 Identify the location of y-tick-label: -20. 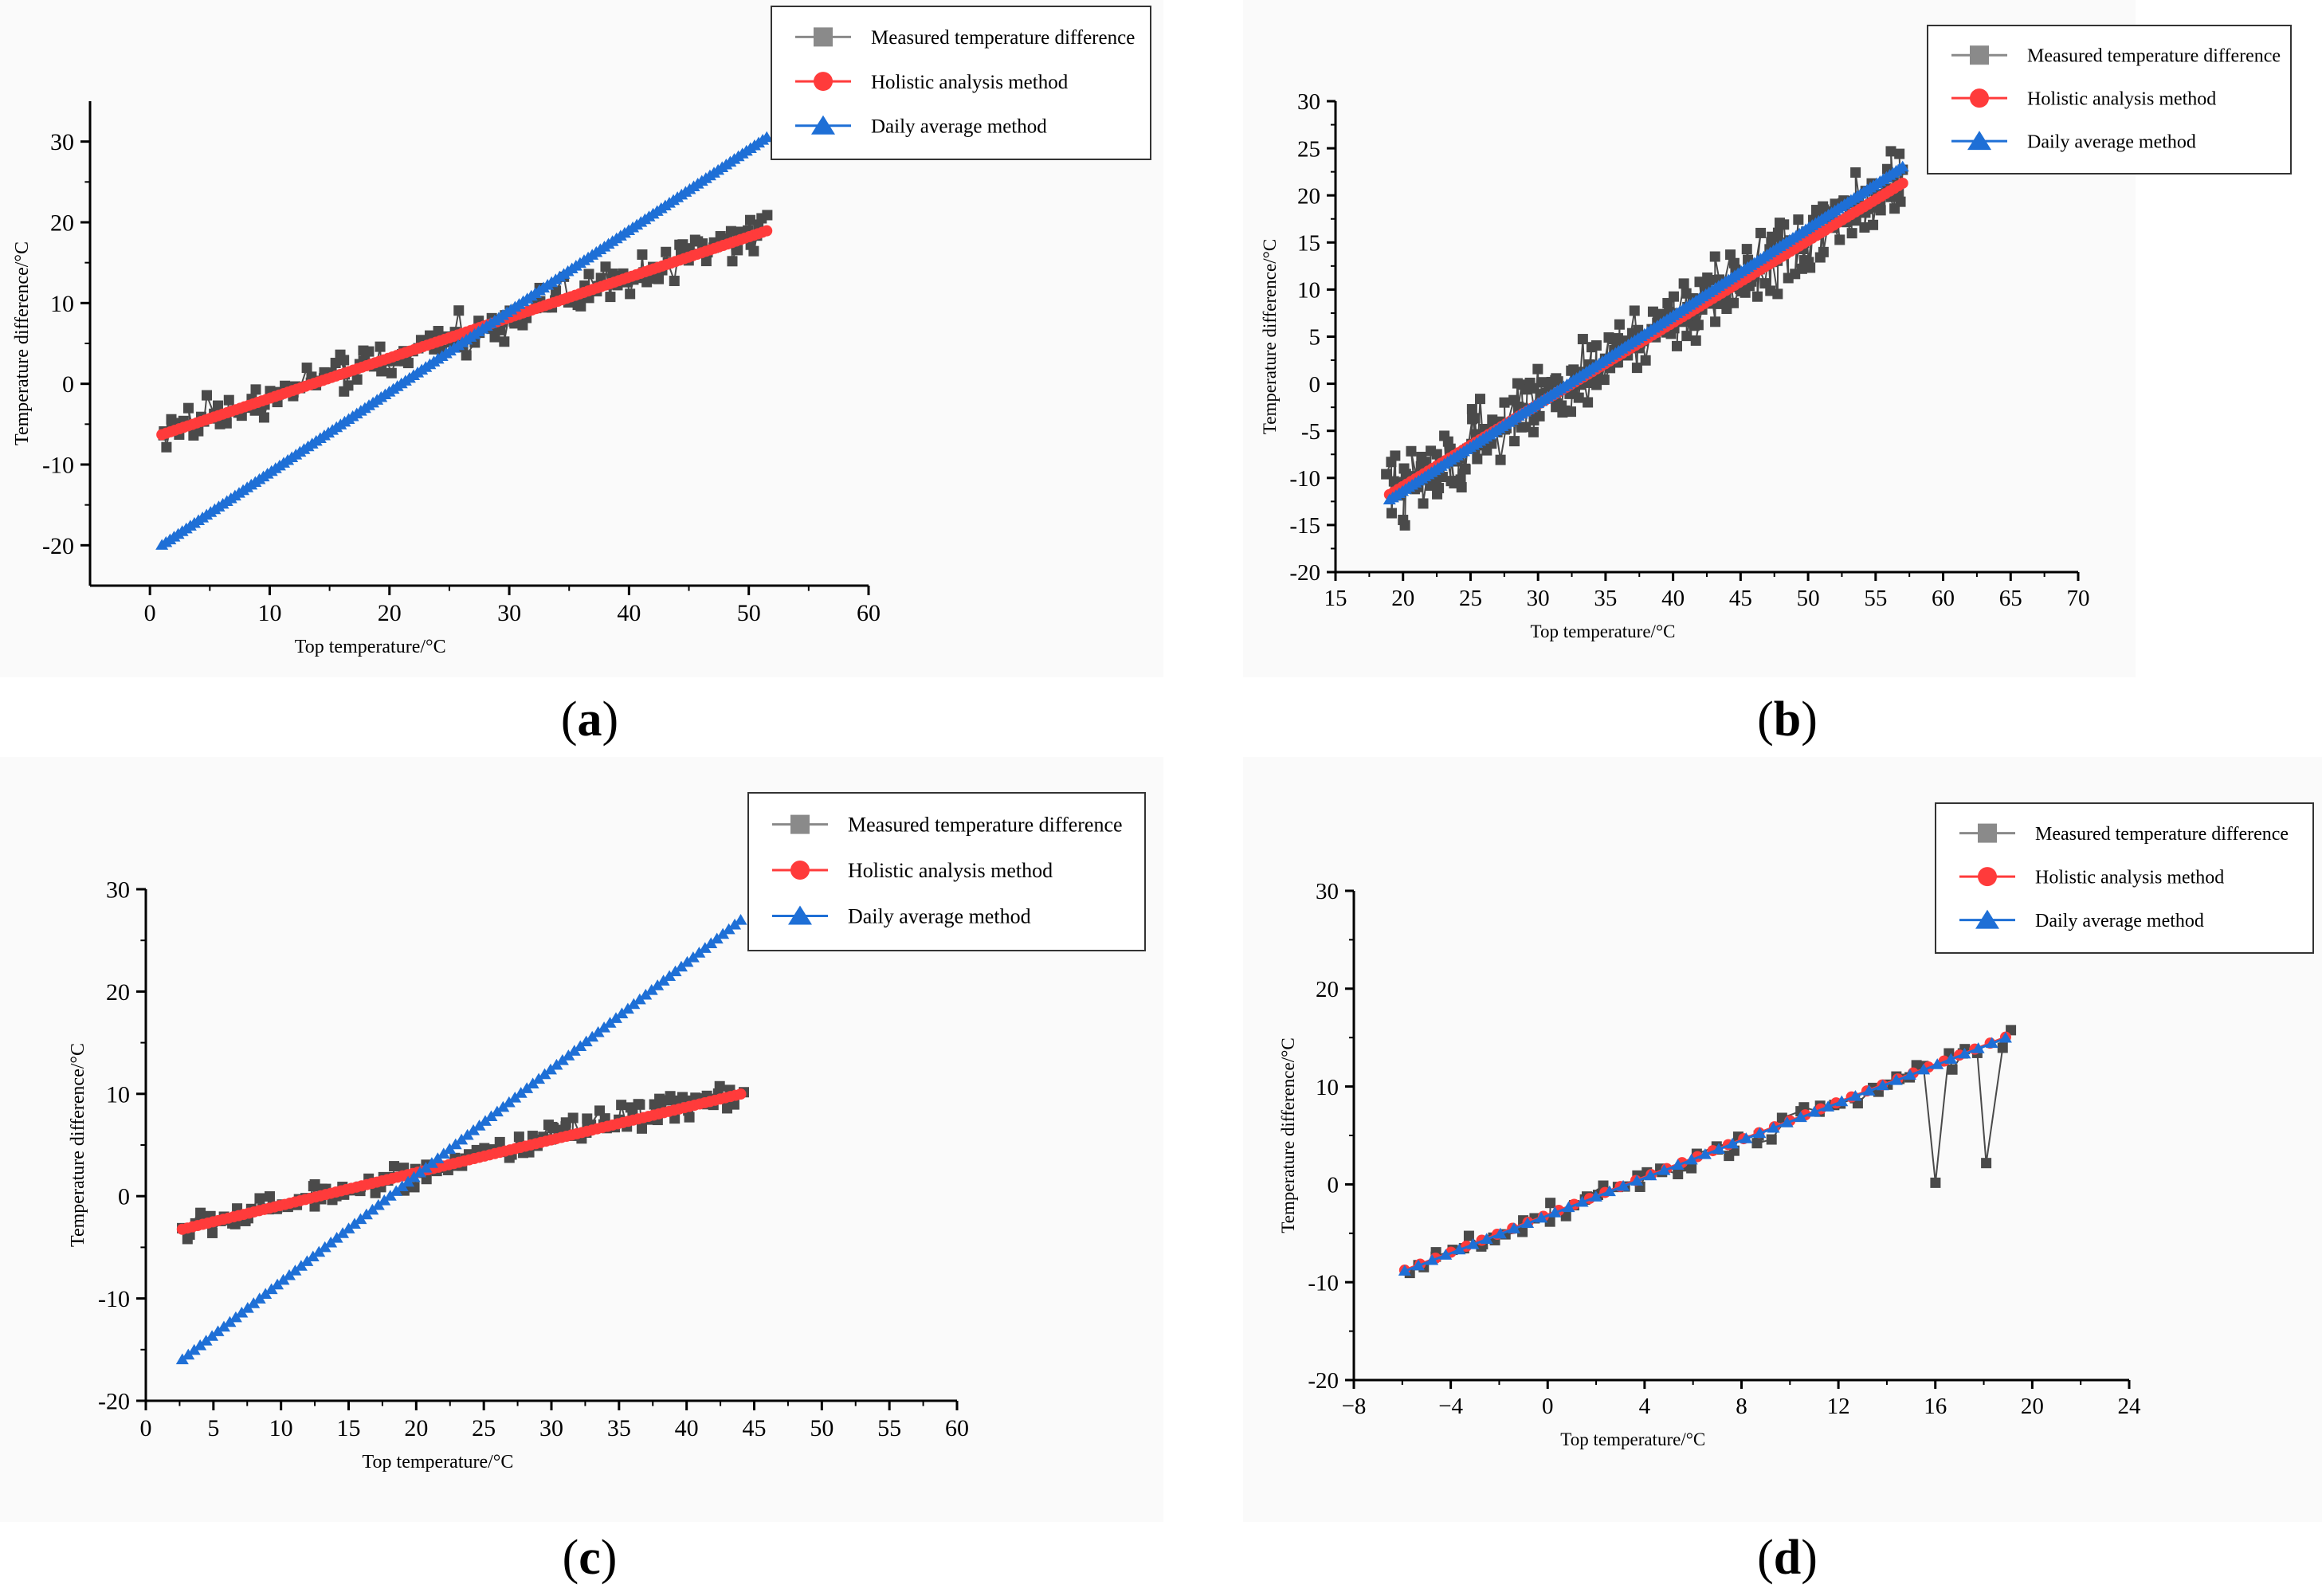
(114, 1402).